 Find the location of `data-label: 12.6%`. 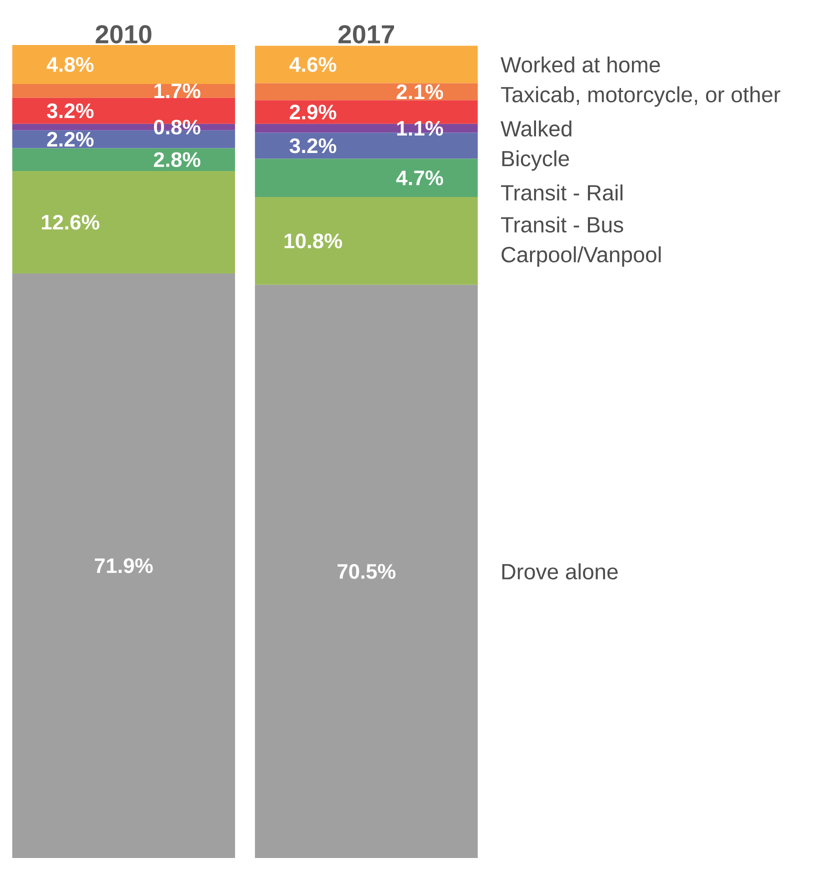

data-label: 12.6% is located at coordinates (71, 222).